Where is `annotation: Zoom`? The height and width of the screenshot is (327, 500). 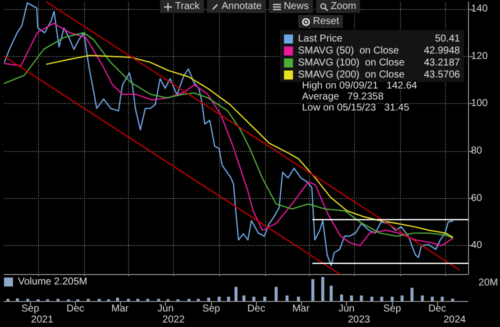
annotation: Zoom is located at coordinates (343, 6).